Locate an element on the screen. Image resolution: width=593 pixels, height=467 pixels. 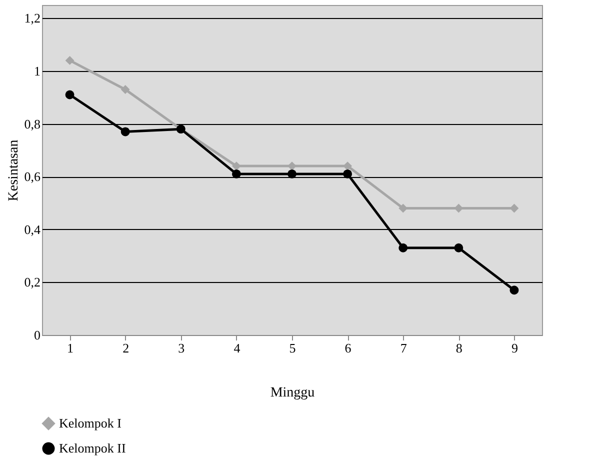
y-tick-label: 1,2 is located at coordinates (32, 18).